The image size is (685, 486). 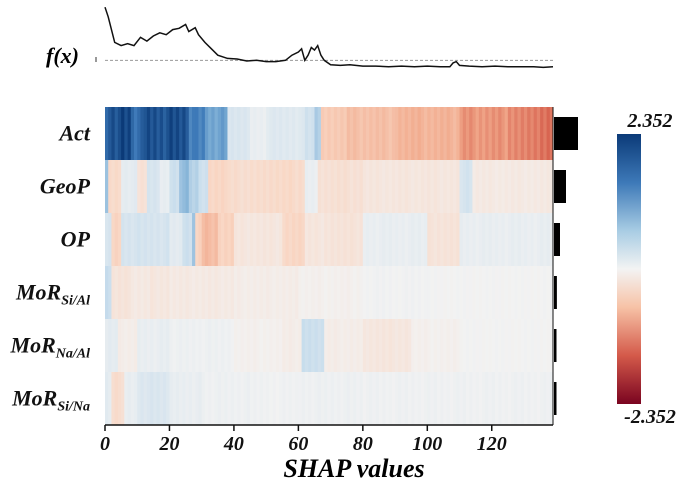 What do you see at coordinates (492, 444) in the screenshot?
I see `x-tick-label: 120` at bounding box center [492, 444].